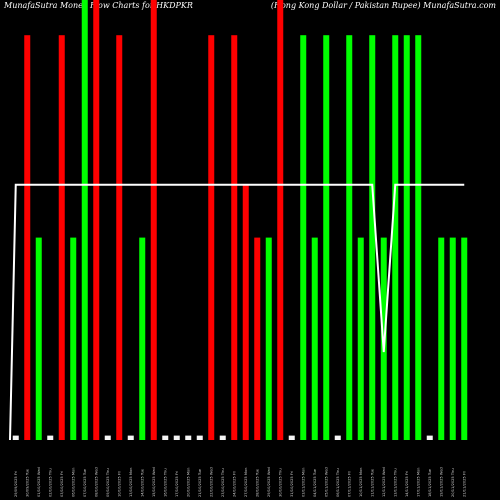  I want to click on x-tick-label: 13/10/2025 Mon, so click(131, 482).